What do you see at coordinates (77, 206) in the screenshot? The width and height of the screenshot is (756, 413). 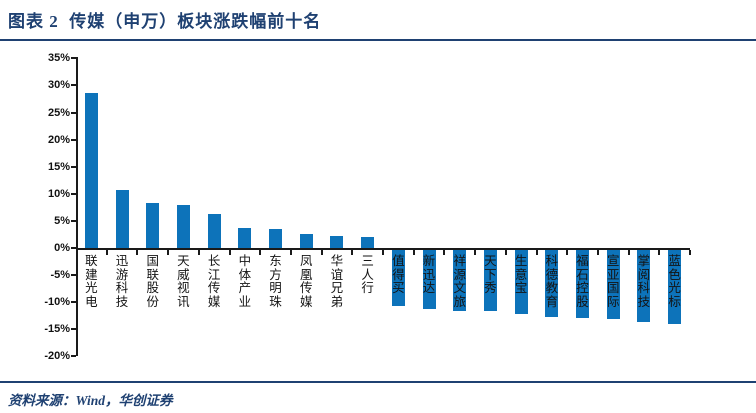 I see `y-axis-line` at bounding box center [77, 206].